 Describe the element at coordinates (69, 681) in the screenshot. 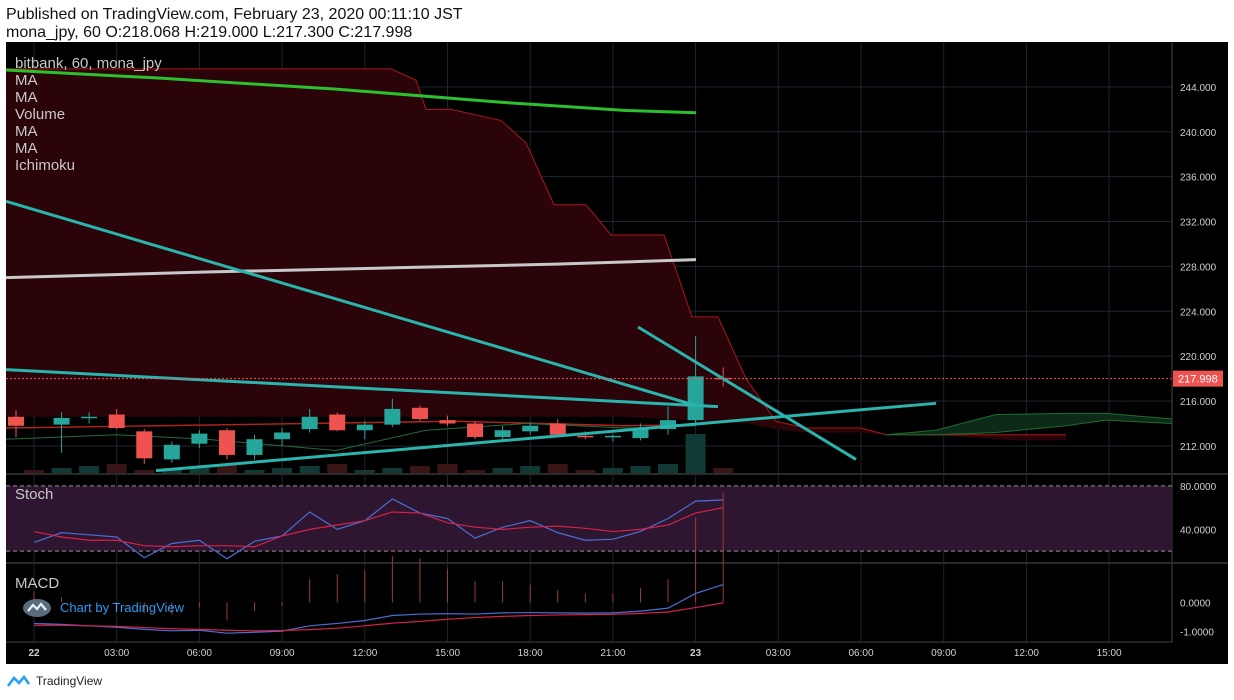

I see `footer-brand-label: TradingView` at that location.